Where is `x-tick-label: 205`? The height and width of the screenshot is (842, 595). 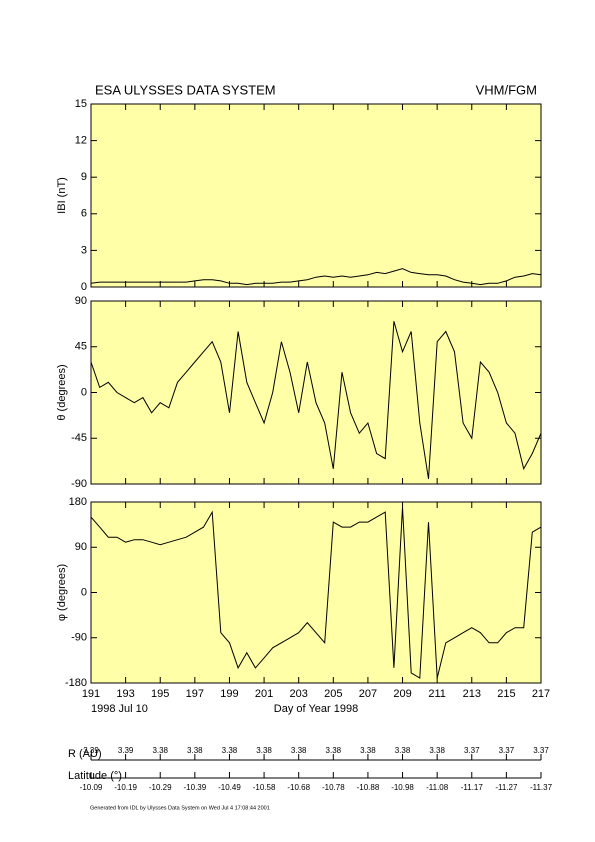 x-tick-label: 205 is located at coordinates (333, 694).